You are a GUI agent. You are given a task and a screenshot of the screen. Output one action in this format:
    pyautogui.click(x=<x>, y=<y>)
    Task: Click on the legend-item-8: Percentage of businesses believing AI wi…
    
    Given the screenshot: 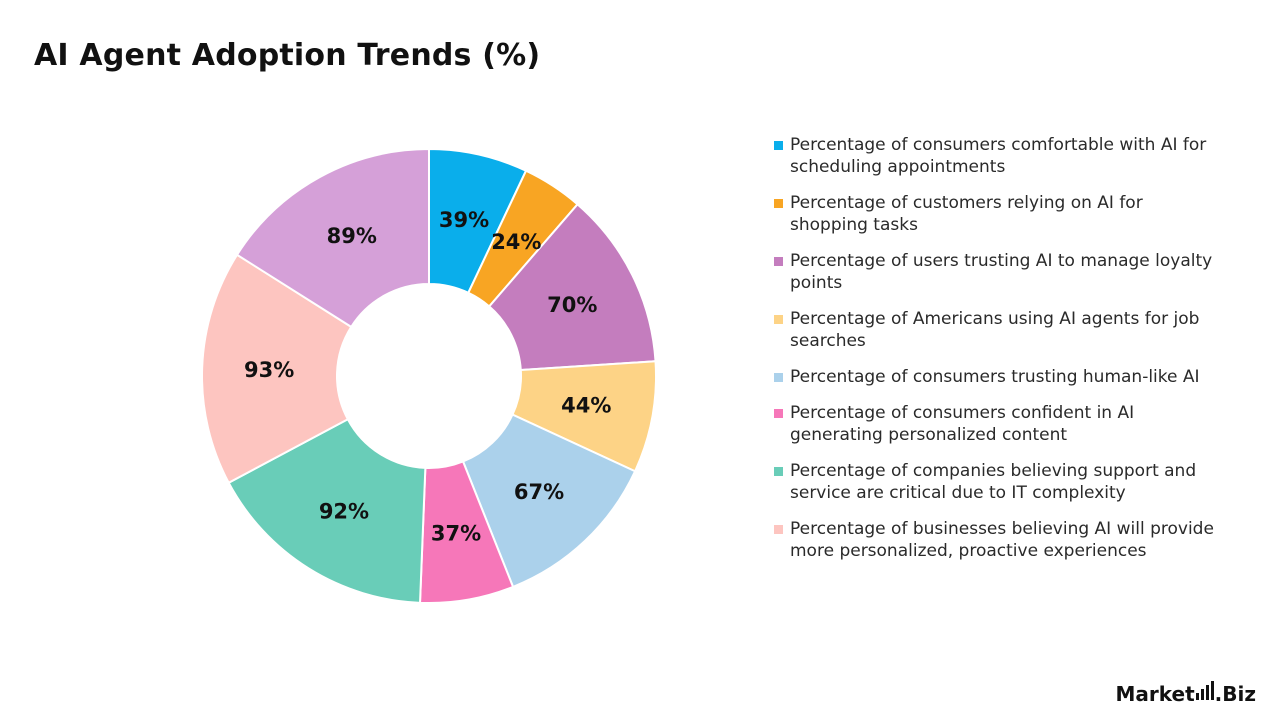 What is the action you would take?
    pyautogui.click(x=994, y=540)
    